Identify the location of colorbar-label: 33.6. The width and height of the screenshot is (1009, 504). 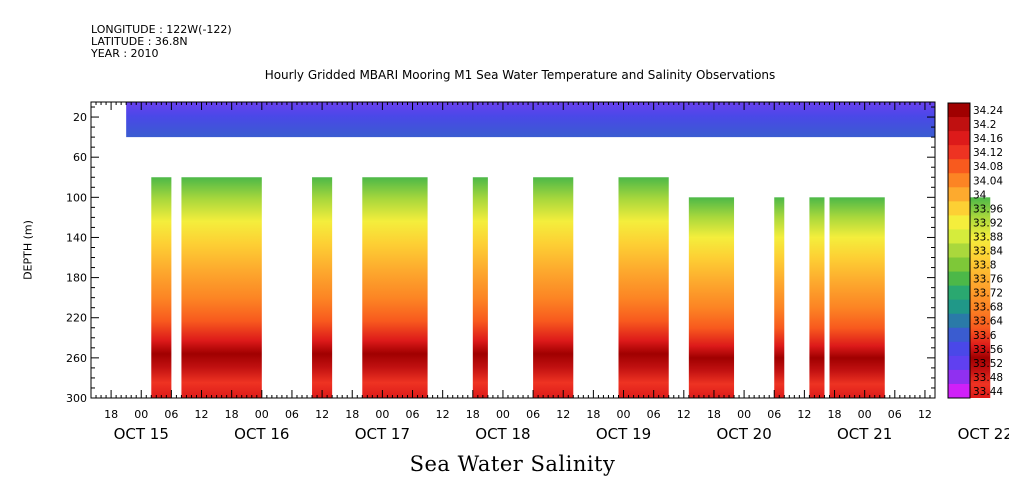
(985, 336).